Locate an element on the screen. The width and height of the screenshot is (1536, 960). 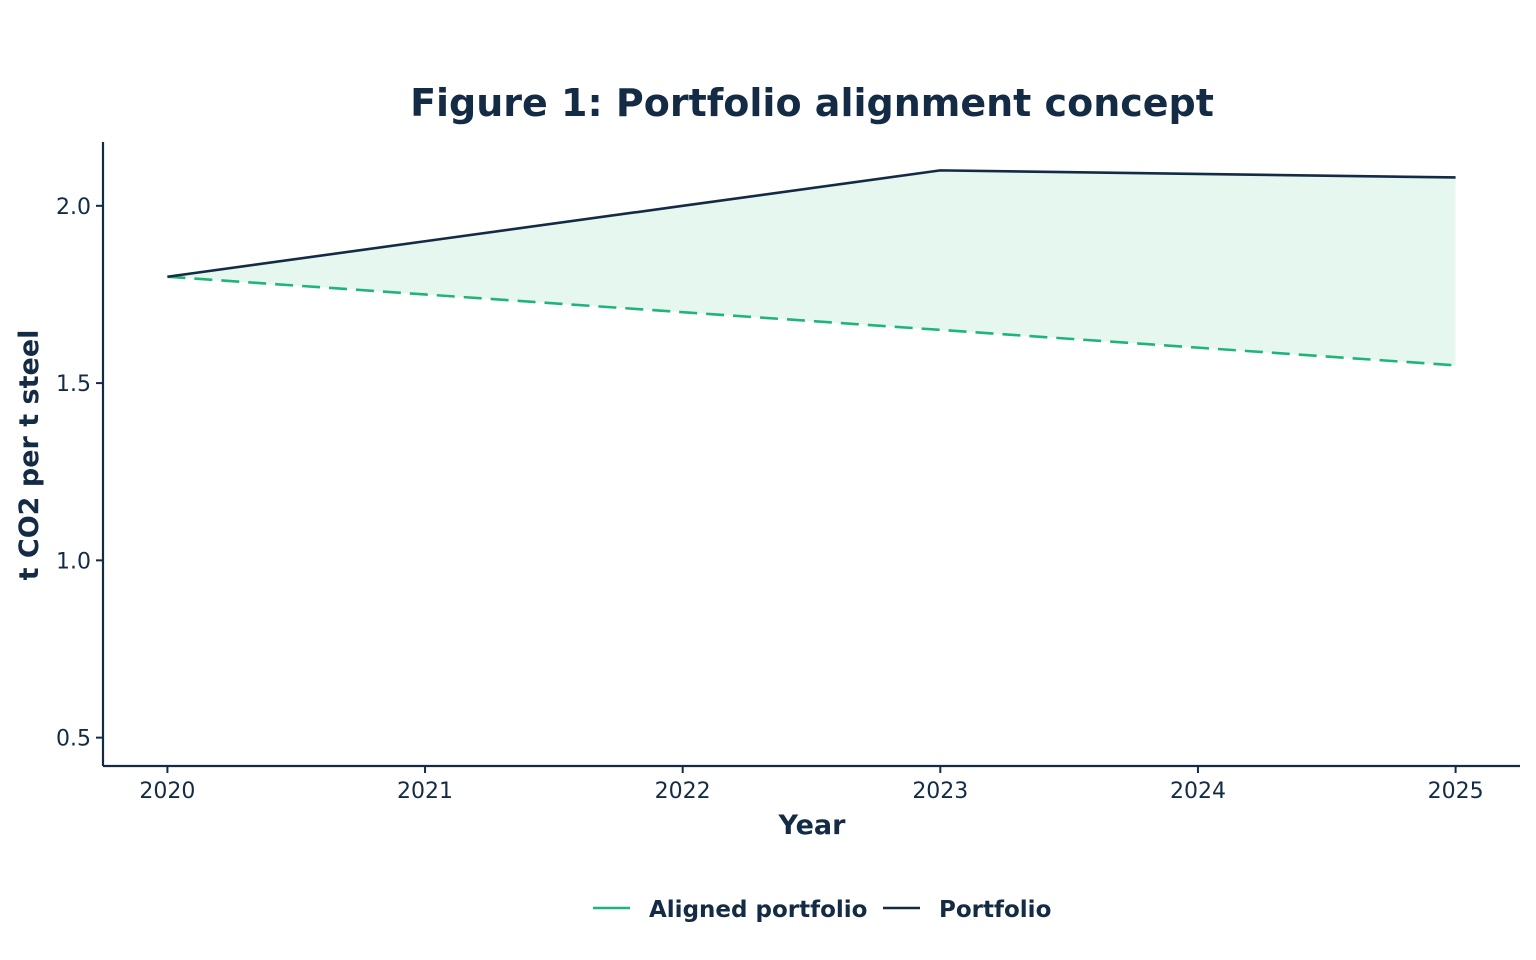
y-tick-label: 0.5 is located at coordinates (73, 739).